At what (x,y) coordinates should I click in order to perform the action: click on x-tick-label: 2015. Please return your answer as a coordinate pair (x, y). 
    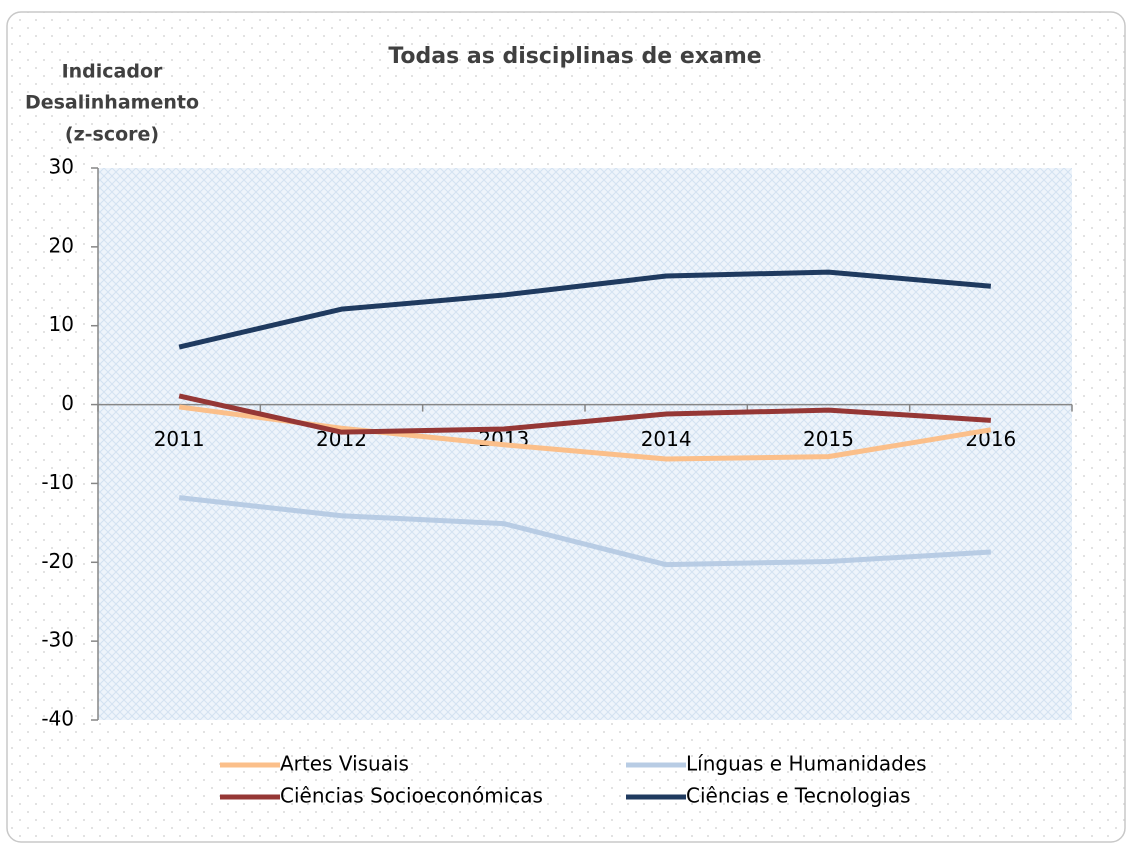
    Looking at the image, I should click on (828, 439).